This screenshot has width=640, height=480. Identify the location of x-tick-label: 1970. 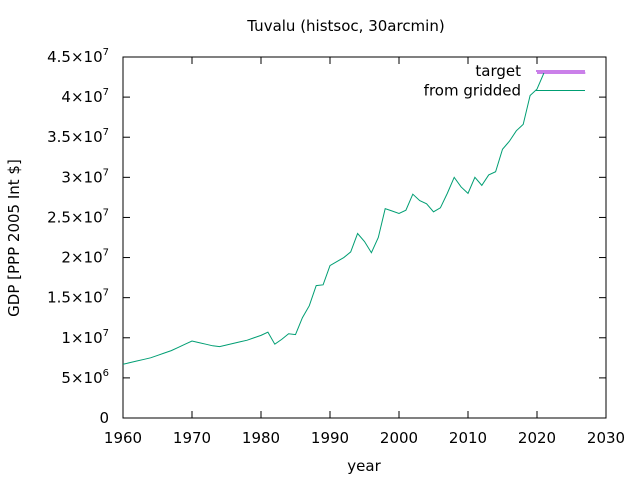
(192, 438).